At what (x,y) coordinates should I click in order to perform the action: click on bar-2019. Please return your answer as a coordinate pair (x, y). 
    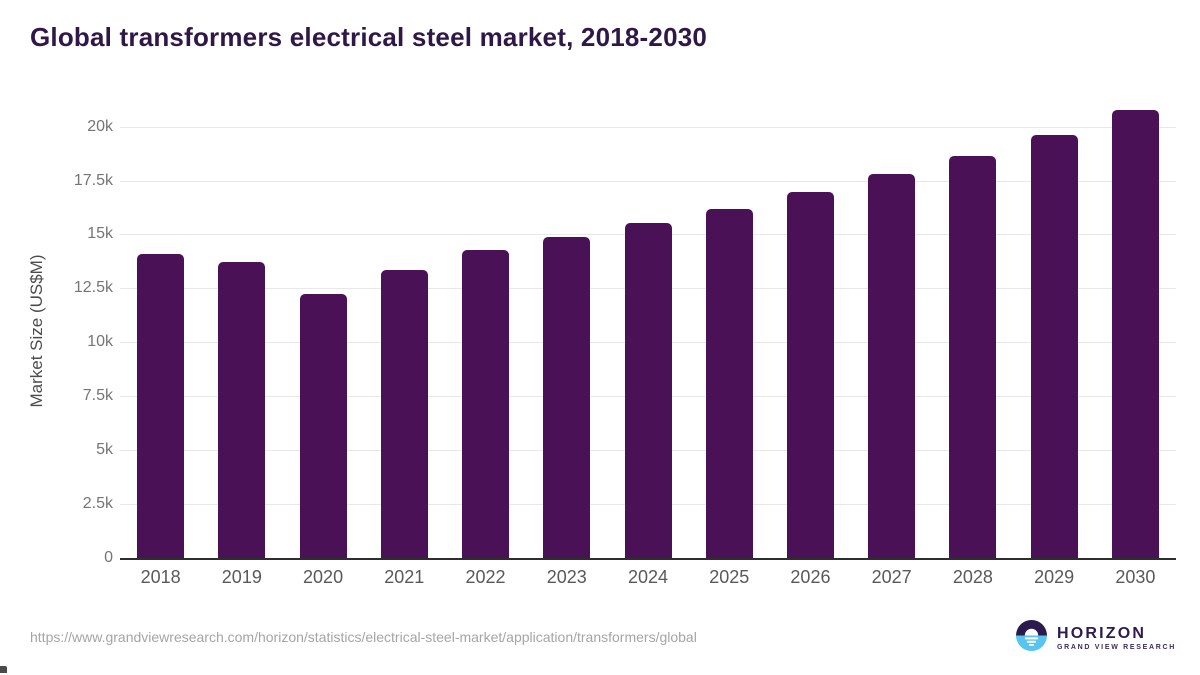
    Looking at the image, I should click on (242, 410).